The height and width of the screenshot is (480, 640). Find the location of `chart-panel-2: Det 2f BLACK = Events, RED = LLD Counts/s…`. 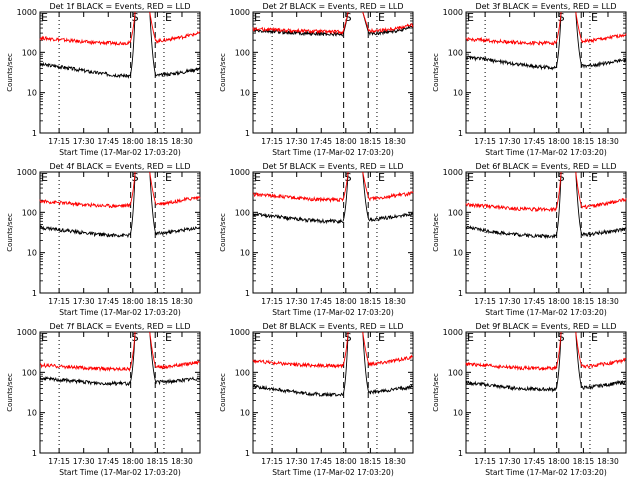

chart-panel-2: Det 2f BLACK = Events, RED = LLD Counts/s… is located at coordinates (316, 79).